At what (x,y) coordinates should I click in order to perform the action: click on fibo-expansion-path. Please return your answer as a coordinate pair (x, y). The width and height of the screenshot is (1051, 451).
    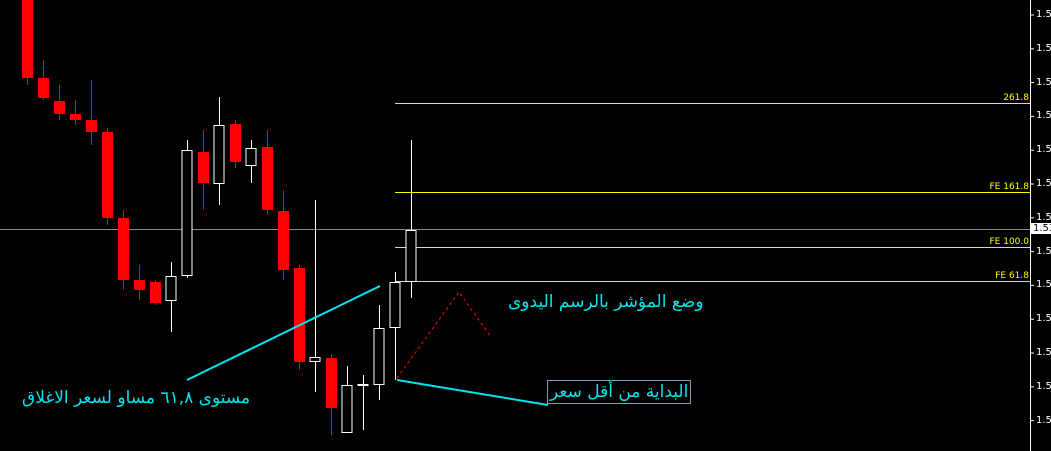
    Looking at the image, I should click on (444, 335).